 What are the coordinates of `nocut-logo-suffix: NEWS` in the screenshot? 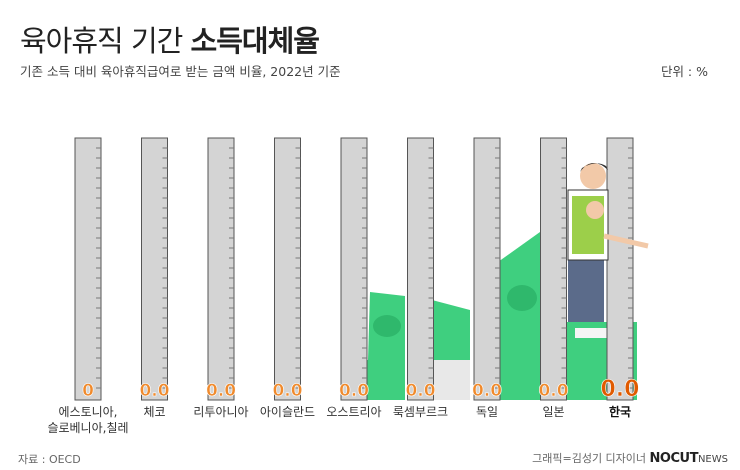 It's located at (712, 459).